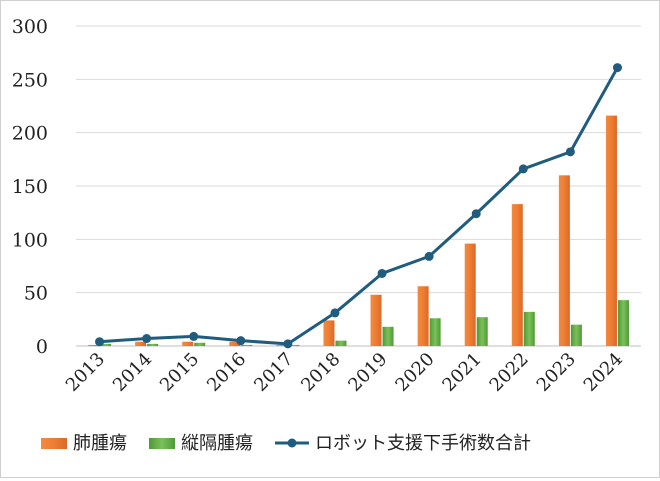 This screenshot has height=481, width=660. Describe the element at coordinates (226, 372) in the screenshot. I see `x-tick-label: 2016` at that location.